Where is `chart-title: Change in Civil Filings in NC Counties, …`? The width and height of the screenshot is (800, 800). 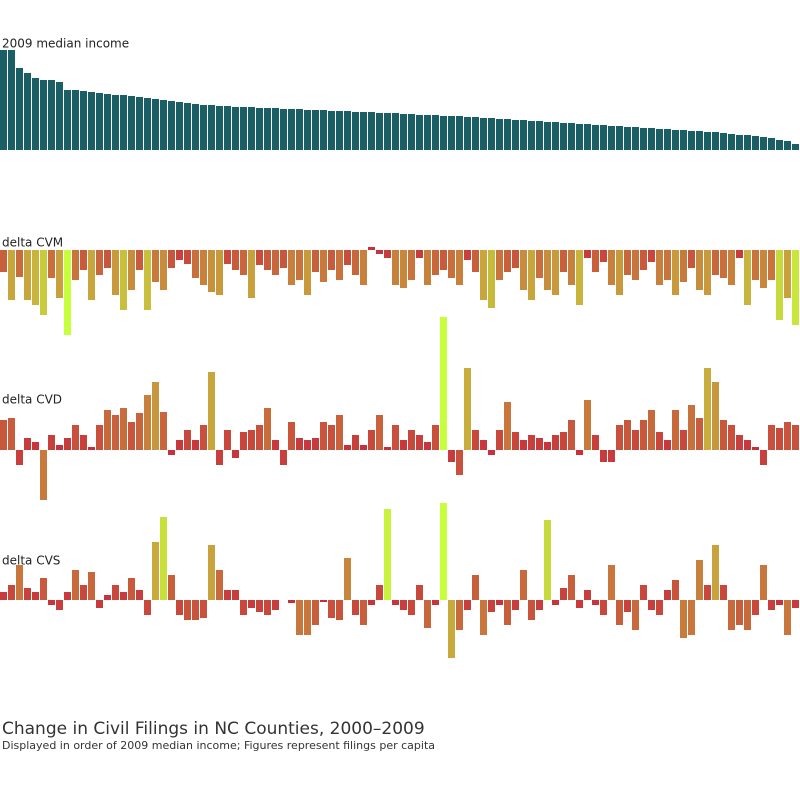 chart-title: Change in Civil Filings in NC Counties, … is located at coordinates (213, 729).